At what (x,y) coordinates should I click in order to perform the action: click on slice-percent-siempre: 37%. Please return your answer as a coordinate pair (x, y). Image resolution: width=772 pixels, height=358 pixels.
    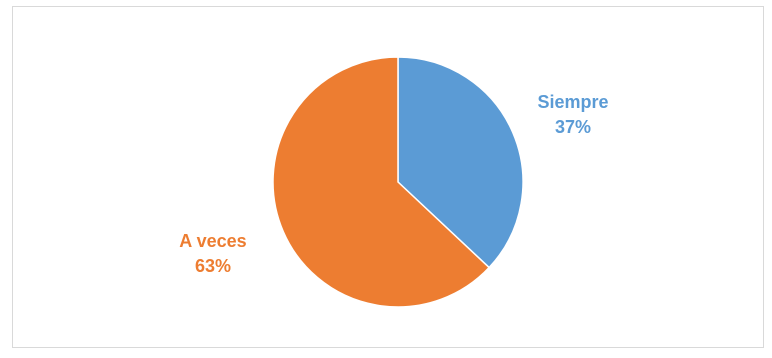
    Looking at the image, I should click on (573, 127).